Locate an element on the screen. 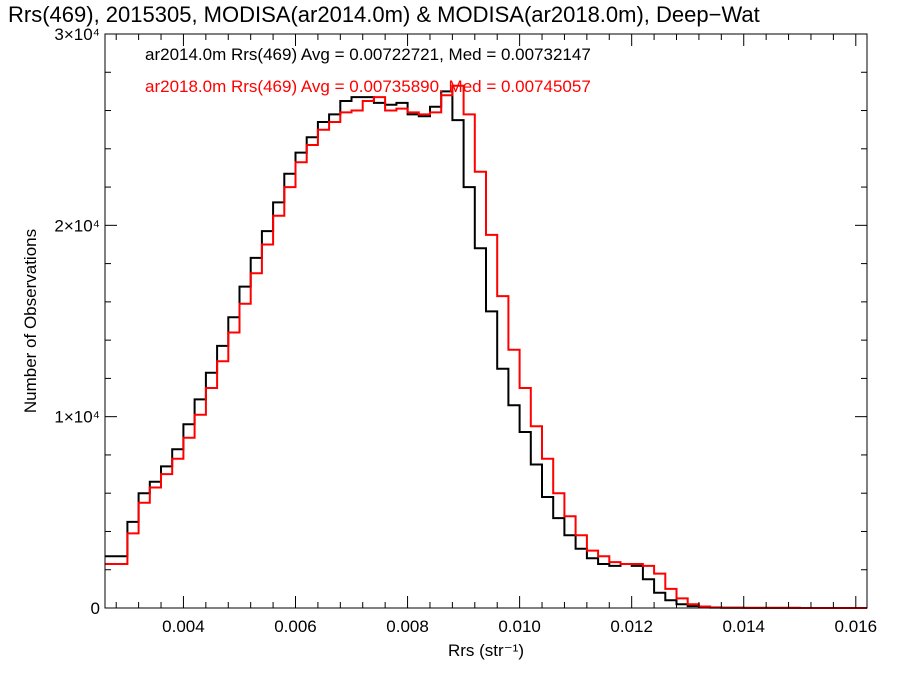 This screenshot has width=900, height=675. y-tick-label: 3×10⁴ is located at coordinates (77, 34).